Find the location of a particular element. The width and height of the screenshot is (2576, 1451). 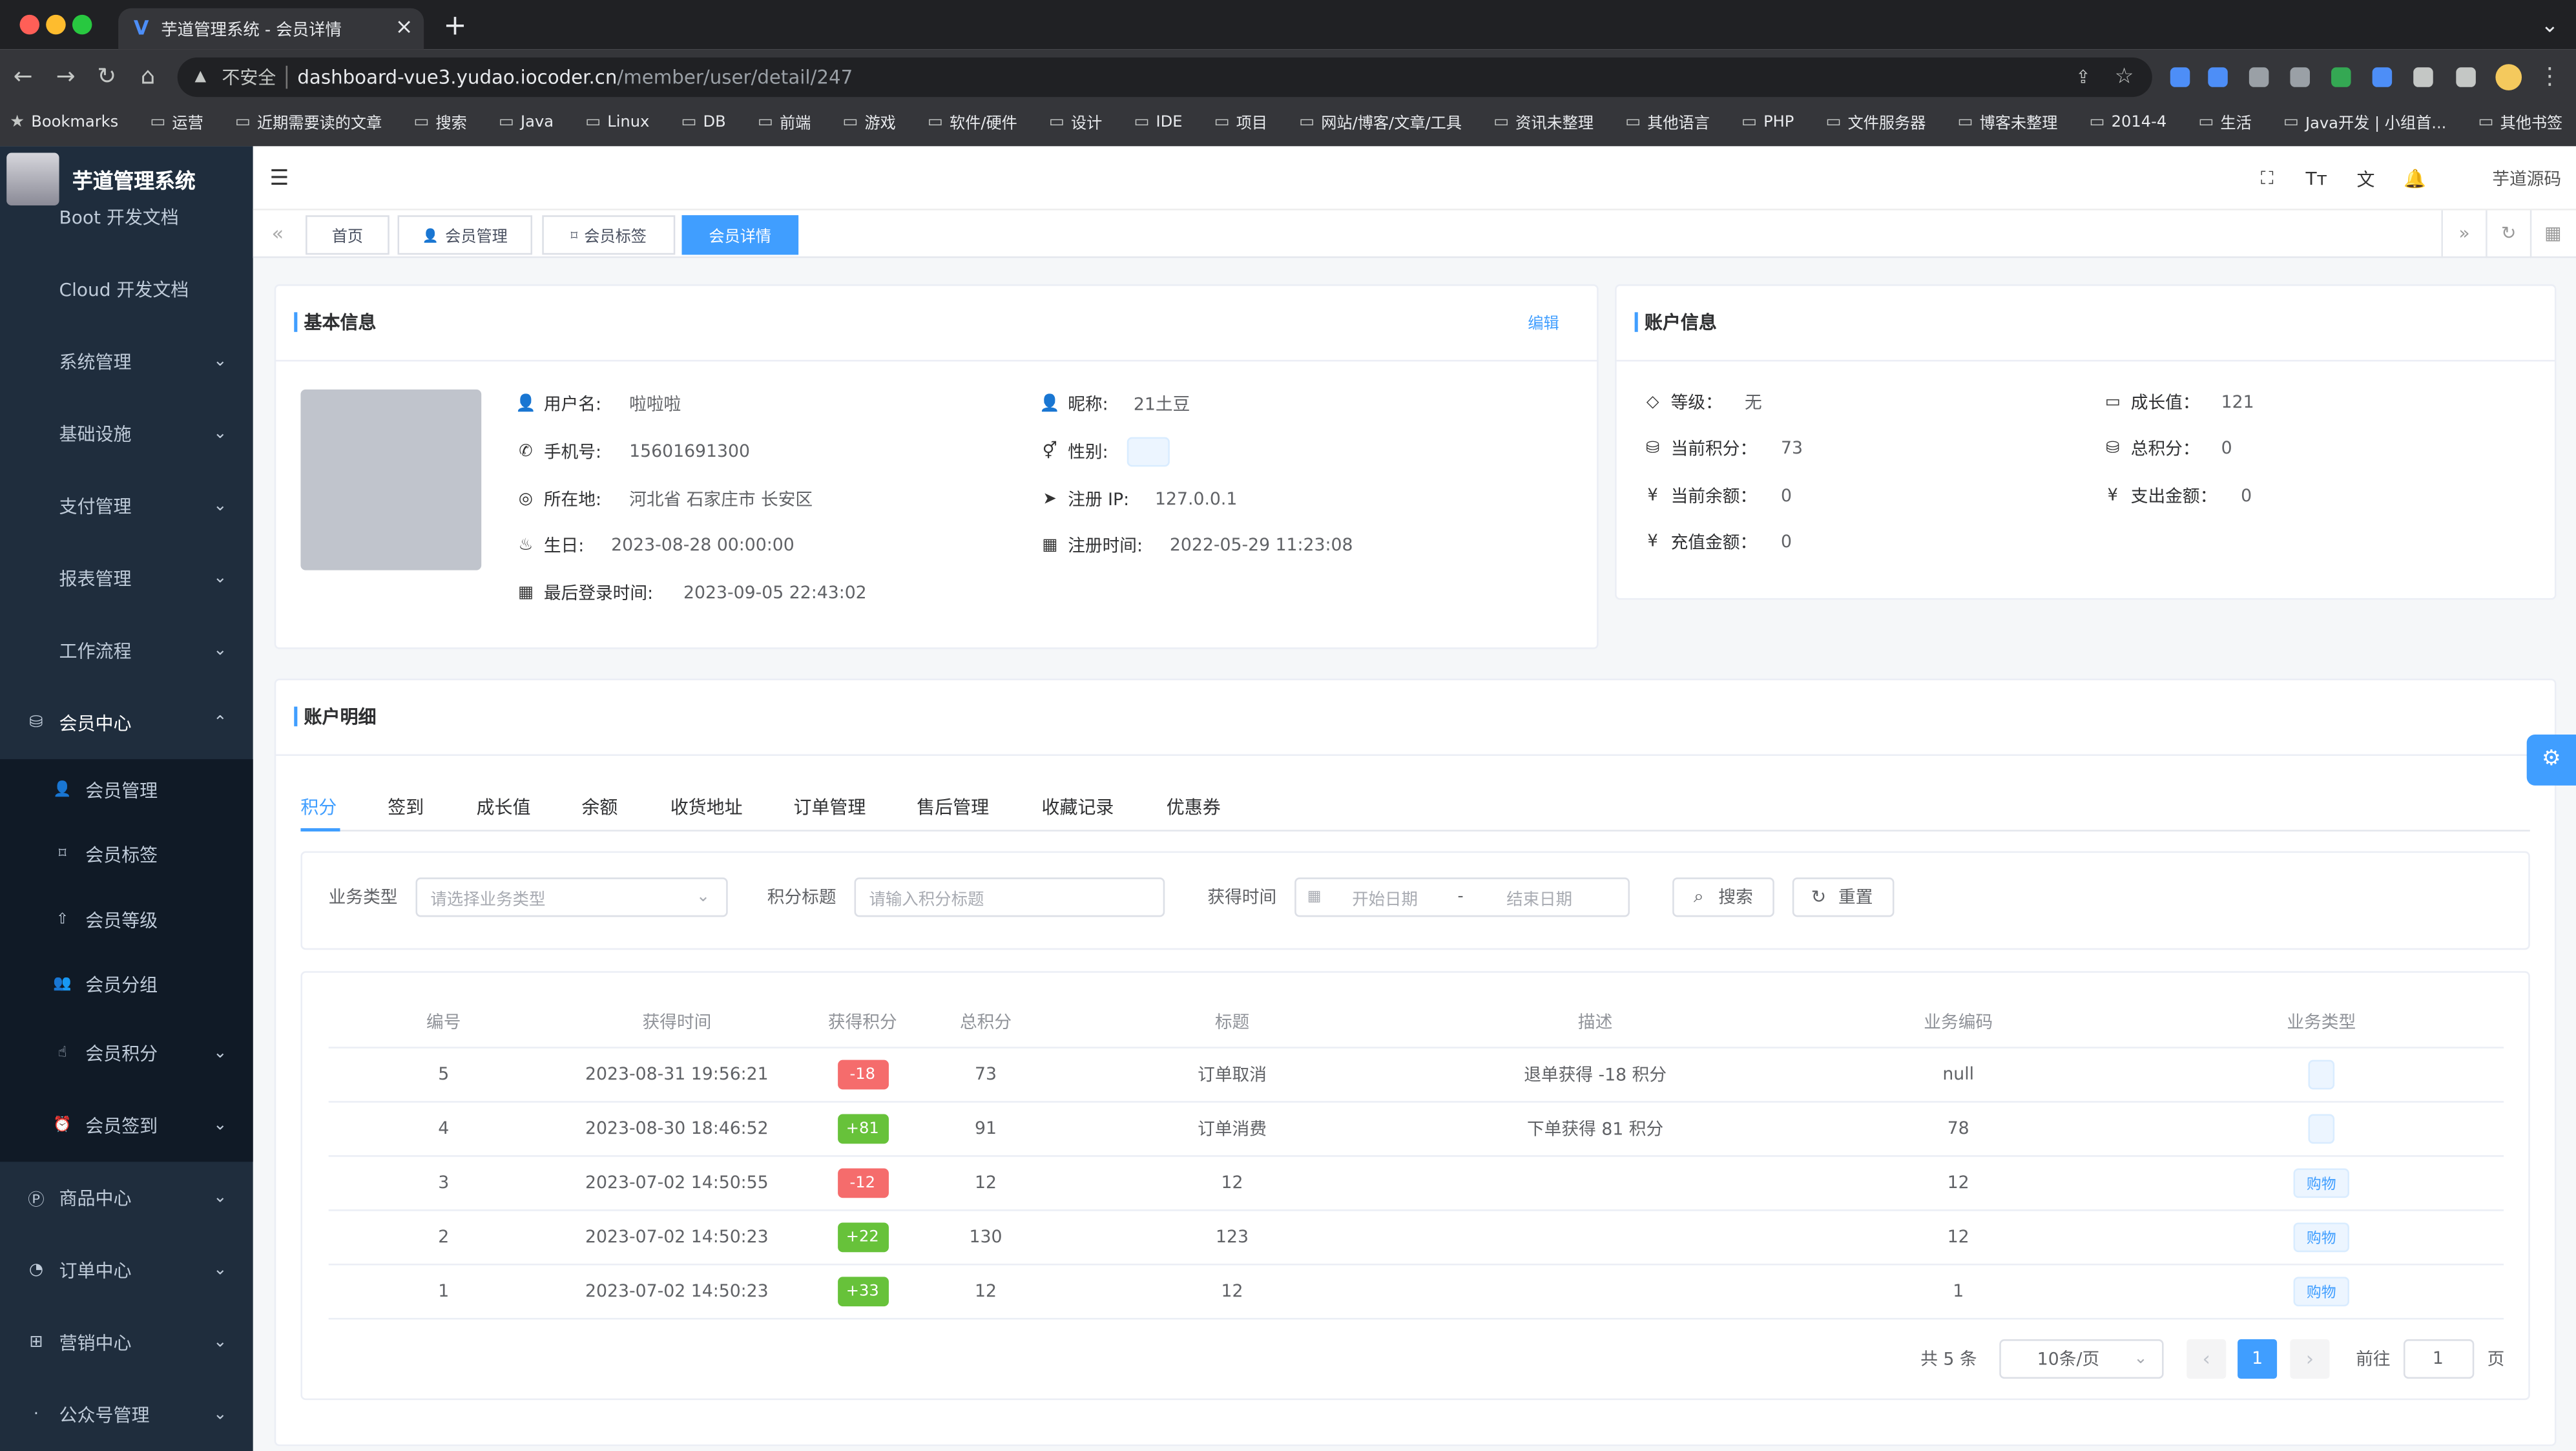

bookmark-icon: ▭ is located at coordinates (1833, 121).